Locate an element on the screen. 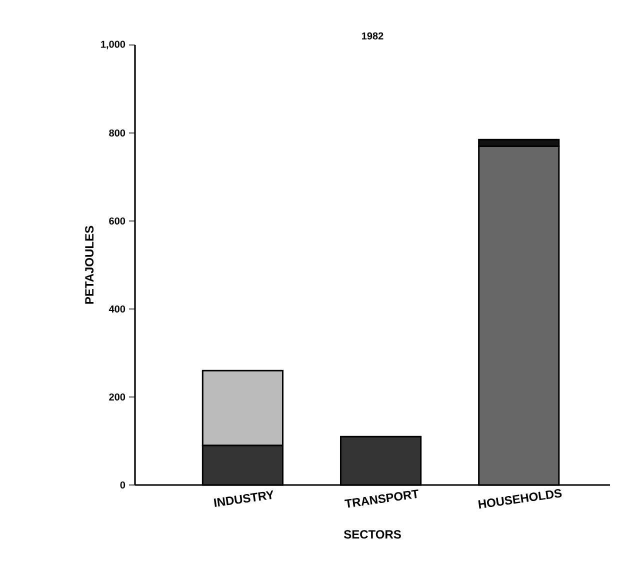  x-tick-label: INDUSTRY is located at coordinates (244, 498).